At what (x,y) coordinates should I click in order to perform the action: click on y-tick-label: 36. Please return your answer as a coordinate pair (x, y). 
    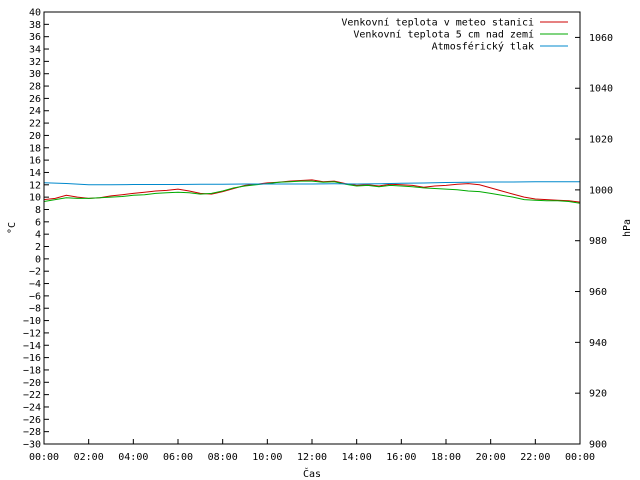
    Looking at the image, I should click on (35, 37).